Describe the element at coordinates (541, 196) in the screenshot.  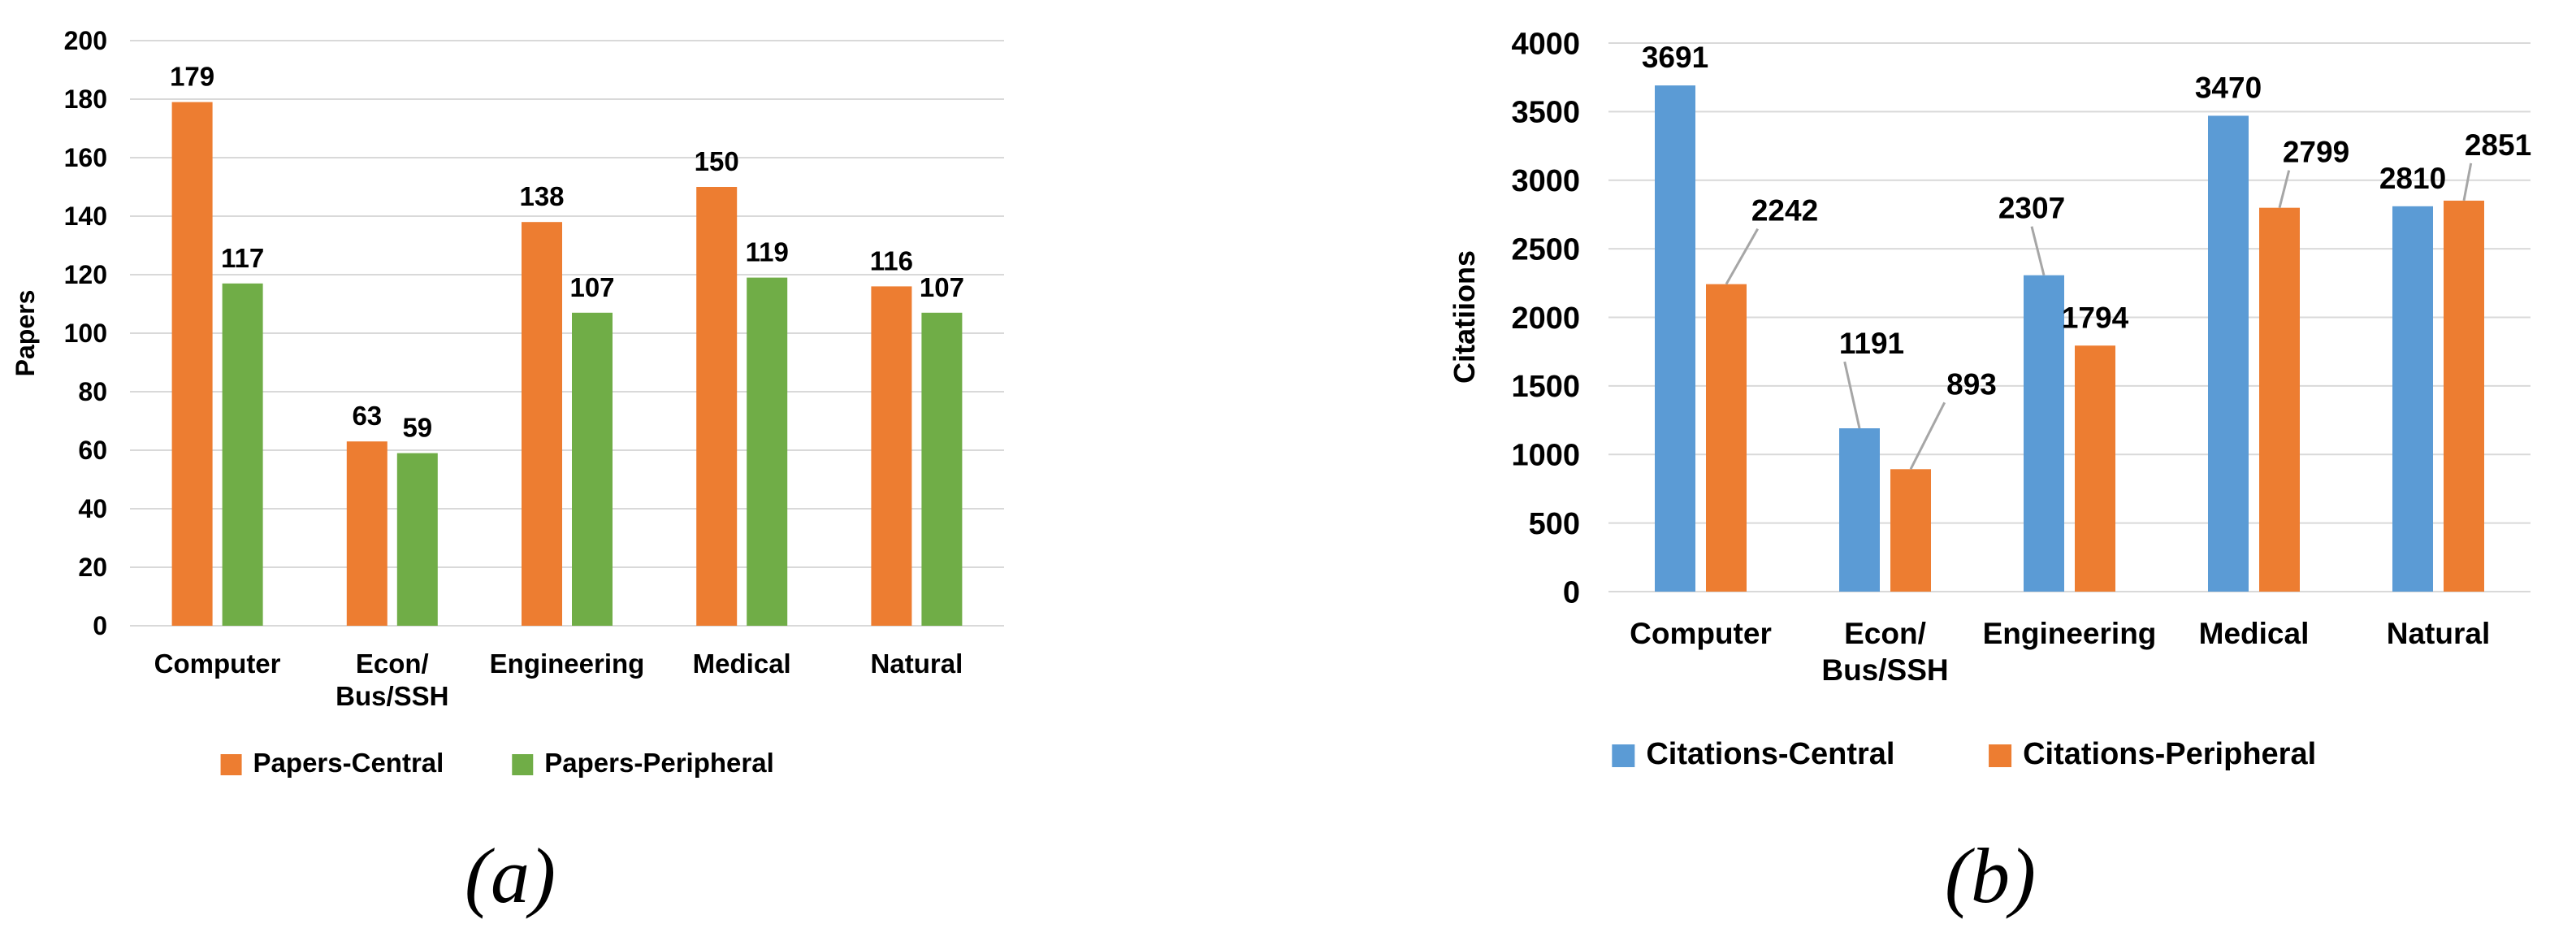
I see `papers-data-label: 138` at that location.